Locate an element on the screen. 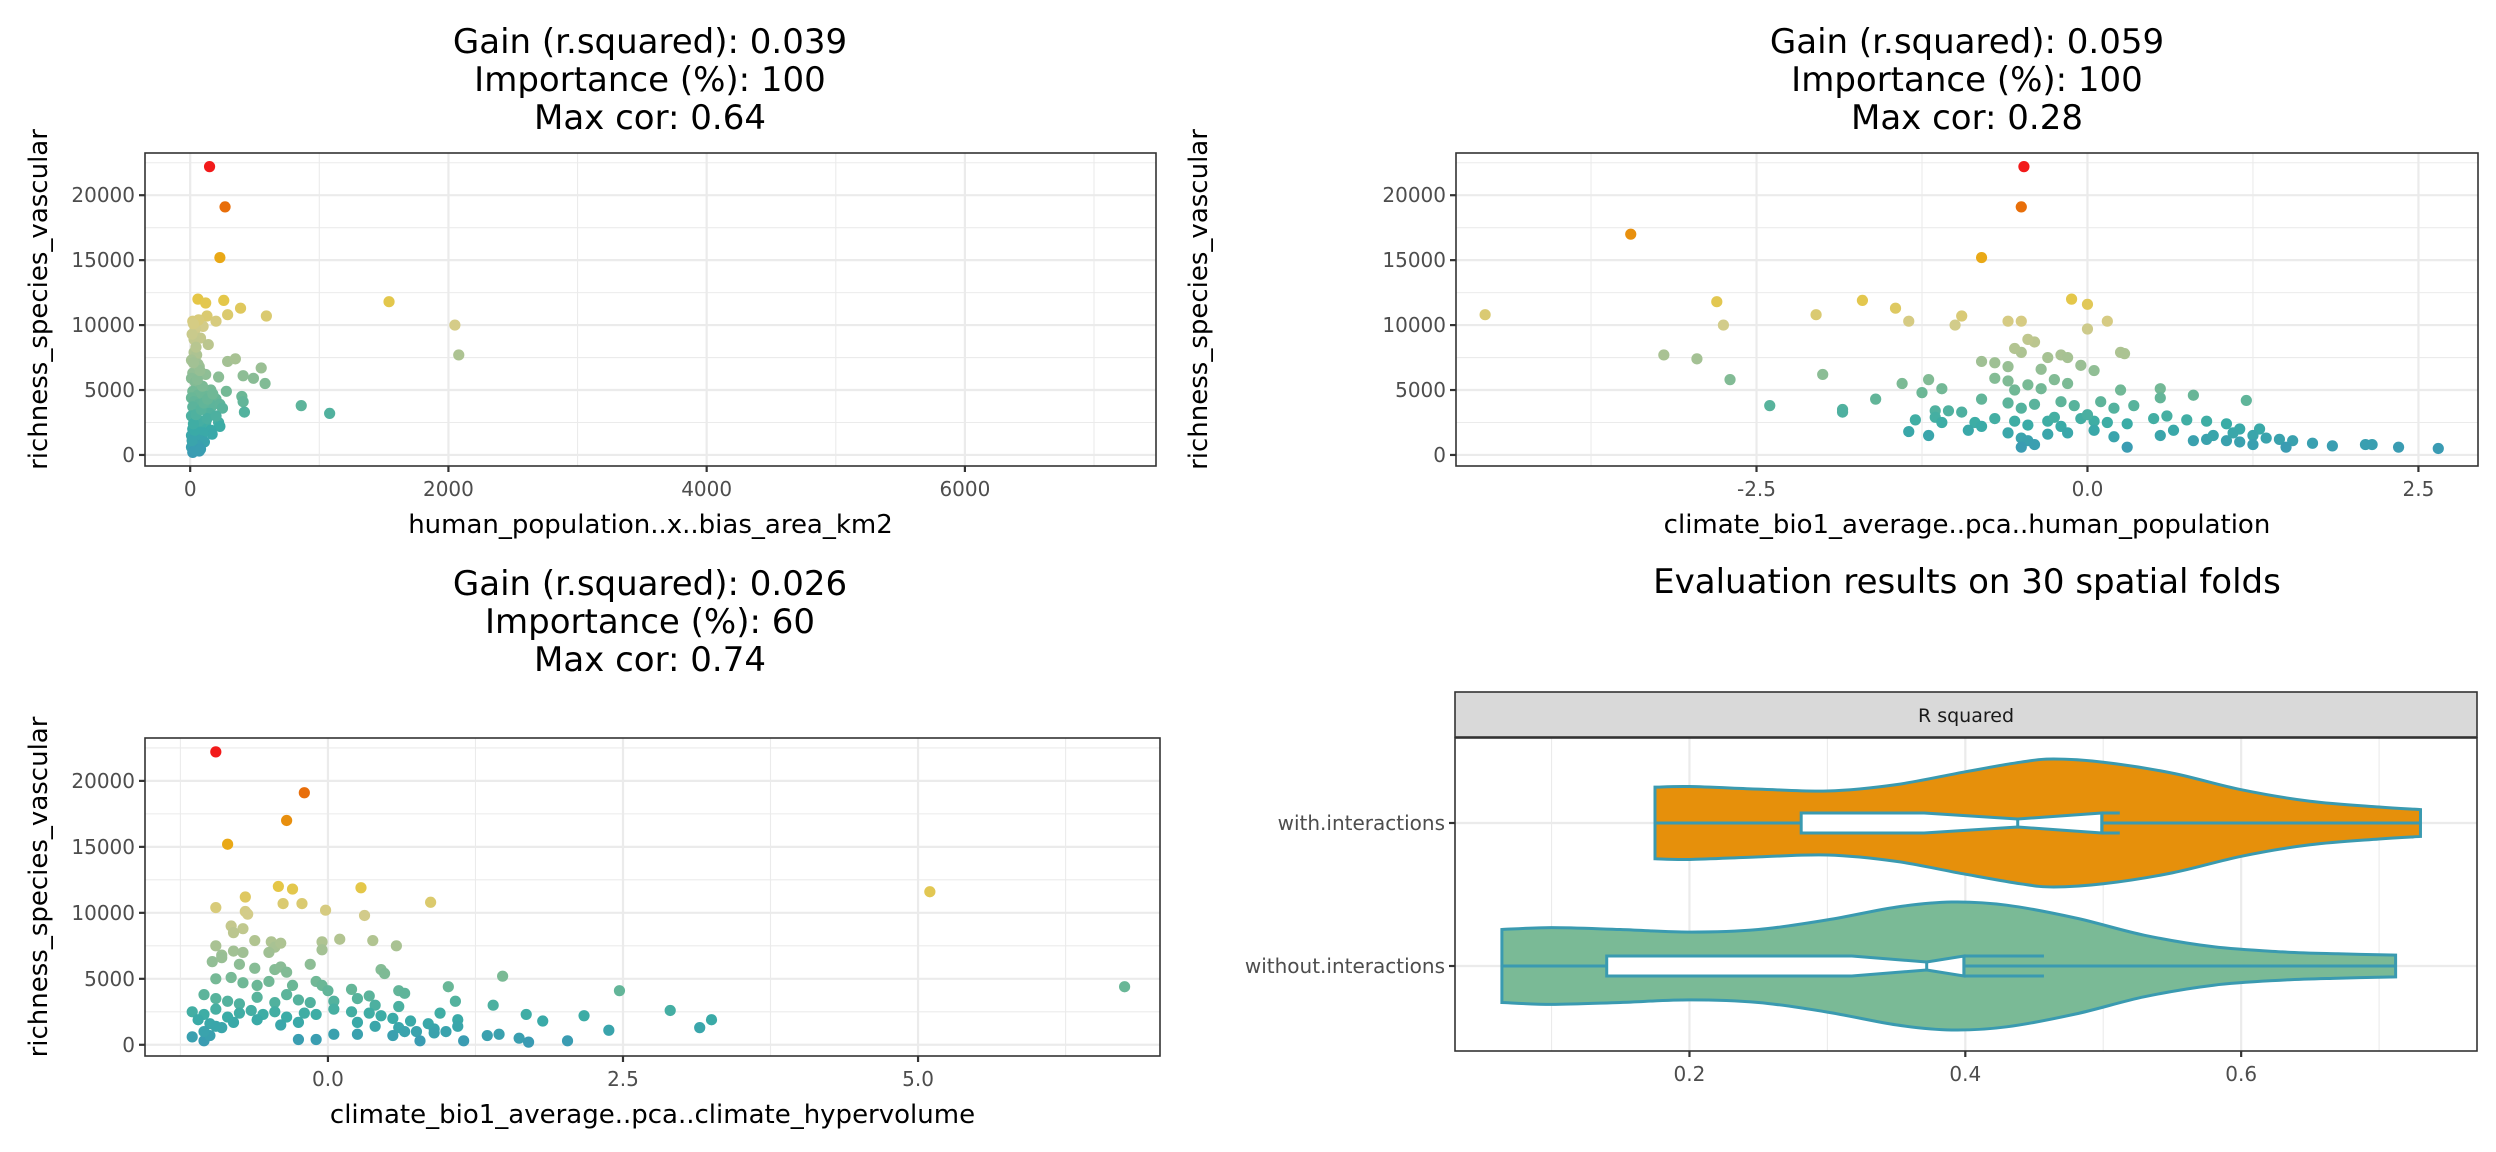  chart-title-line: Importance (%): 60 is located at coordinates (650, 622).